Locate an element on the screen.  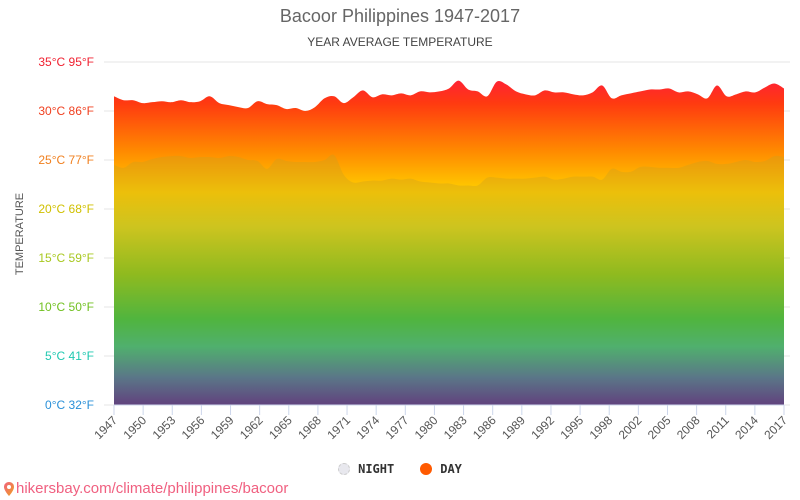
svg-text: 1959 is located at coordinates (222, 427).